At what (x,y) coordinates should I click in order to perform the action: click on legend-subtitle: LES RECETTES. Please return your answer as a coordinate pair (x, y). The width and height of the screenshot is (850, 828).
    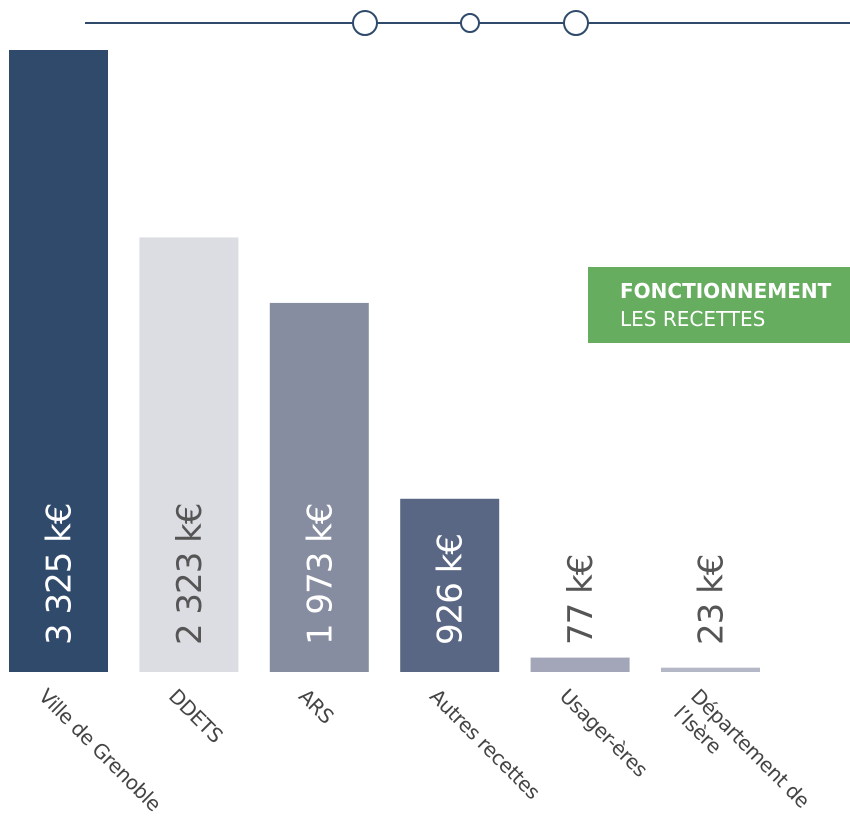
    Looking at the image, I should click on (693, 319).